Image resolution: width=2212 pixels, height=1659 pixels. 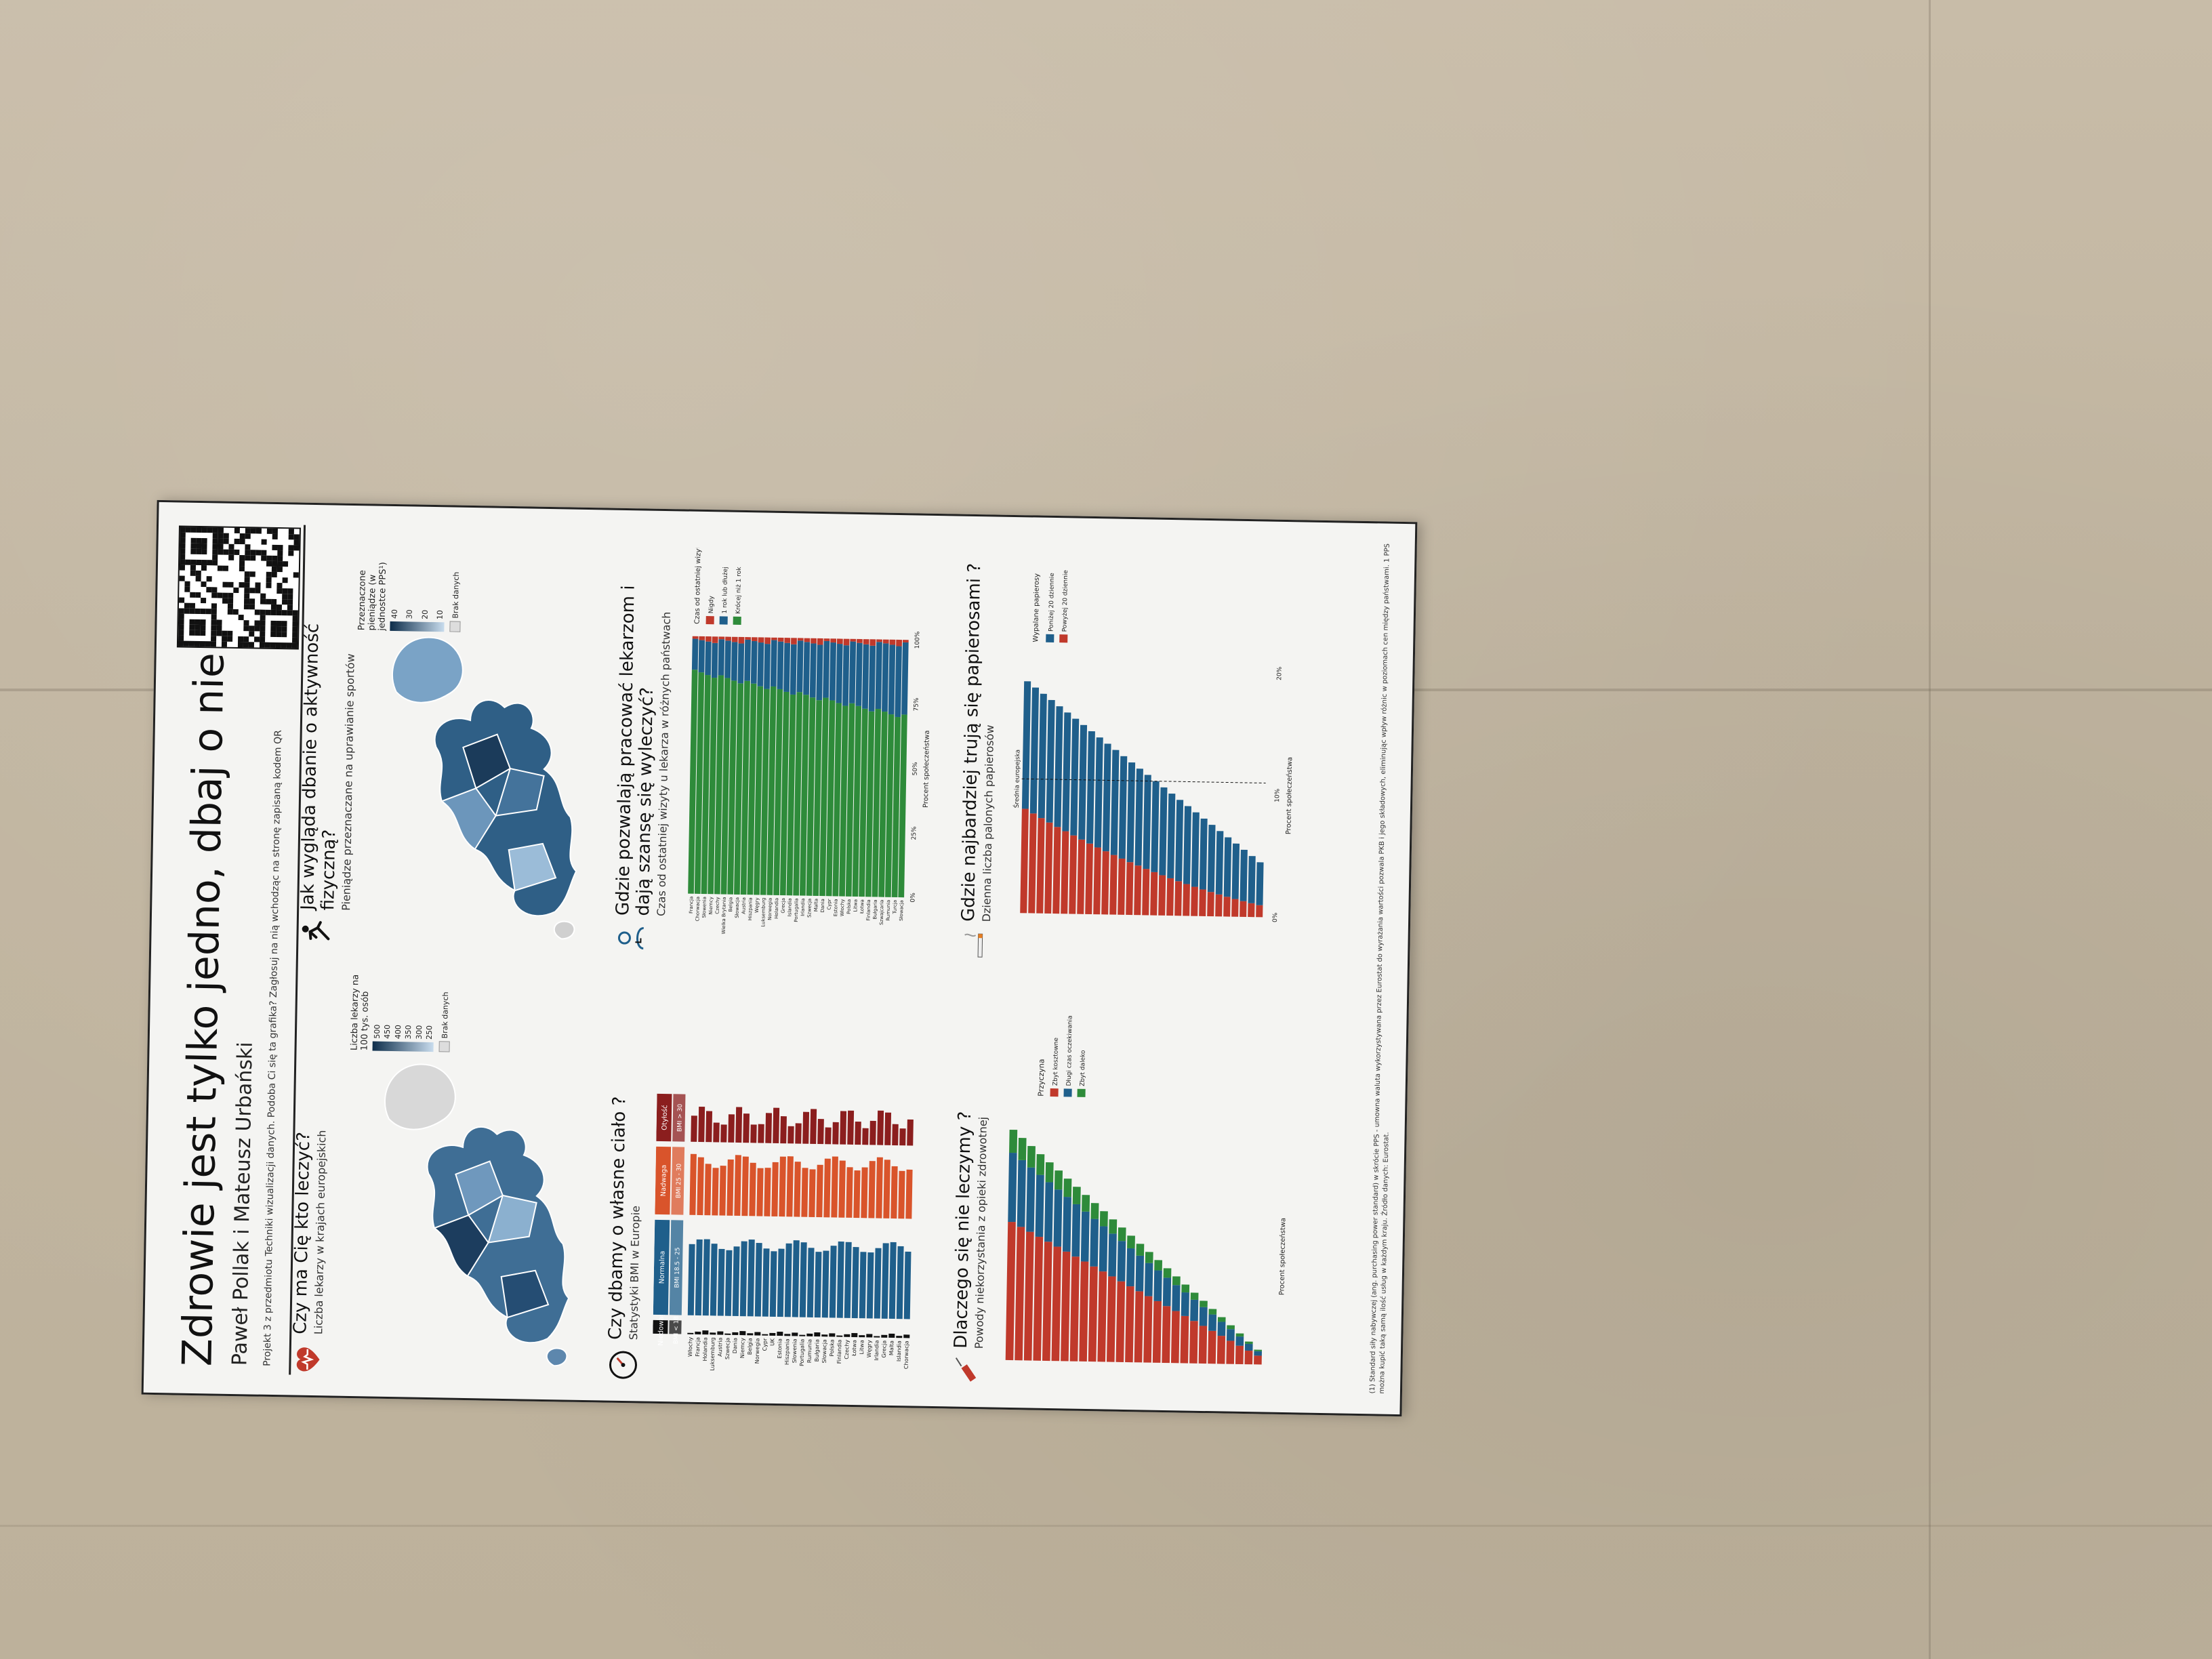 I want to click on bmi-country-label: Włochy, so click(x=690, y=1346).